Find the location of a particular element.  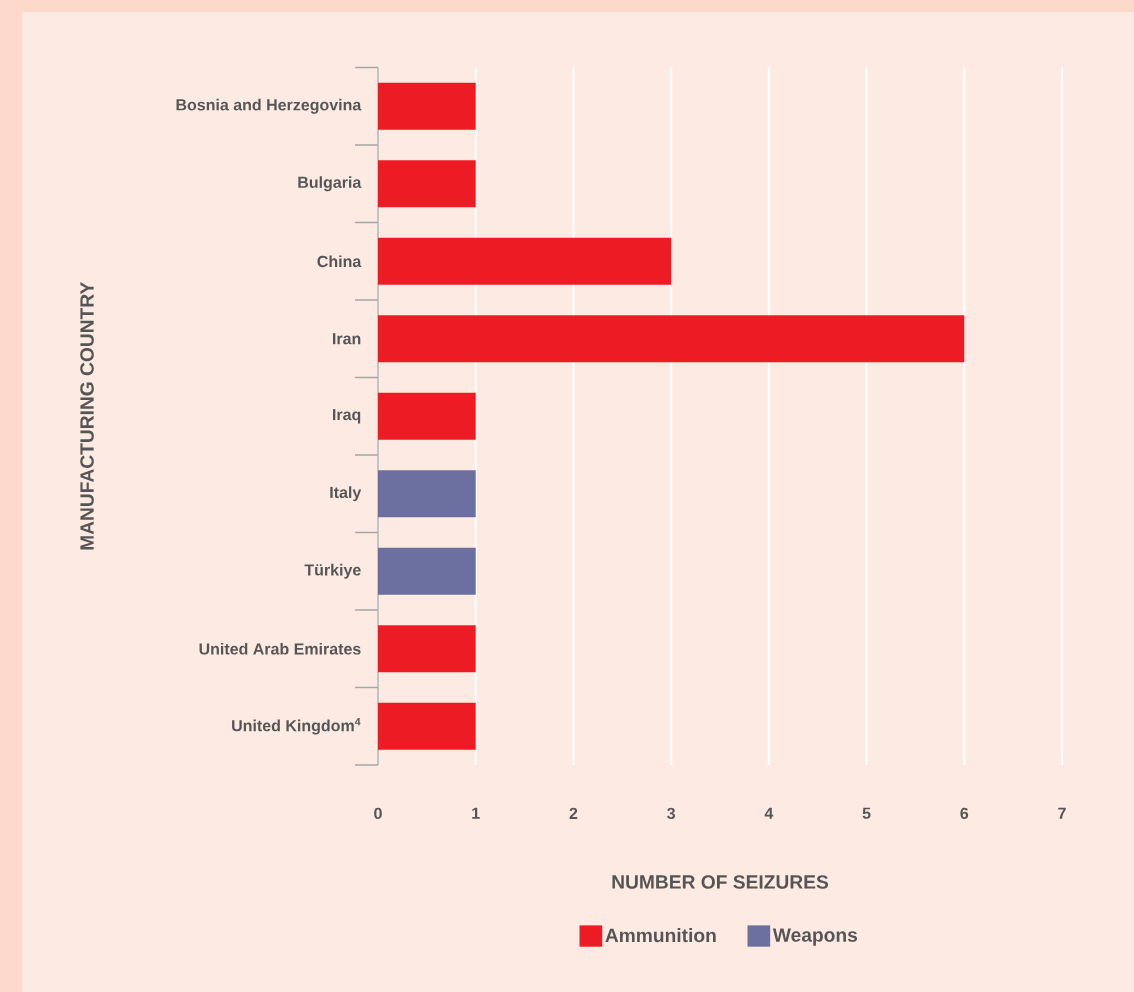

y-tick-label: Türkiye is located at coordinates (332, 571).